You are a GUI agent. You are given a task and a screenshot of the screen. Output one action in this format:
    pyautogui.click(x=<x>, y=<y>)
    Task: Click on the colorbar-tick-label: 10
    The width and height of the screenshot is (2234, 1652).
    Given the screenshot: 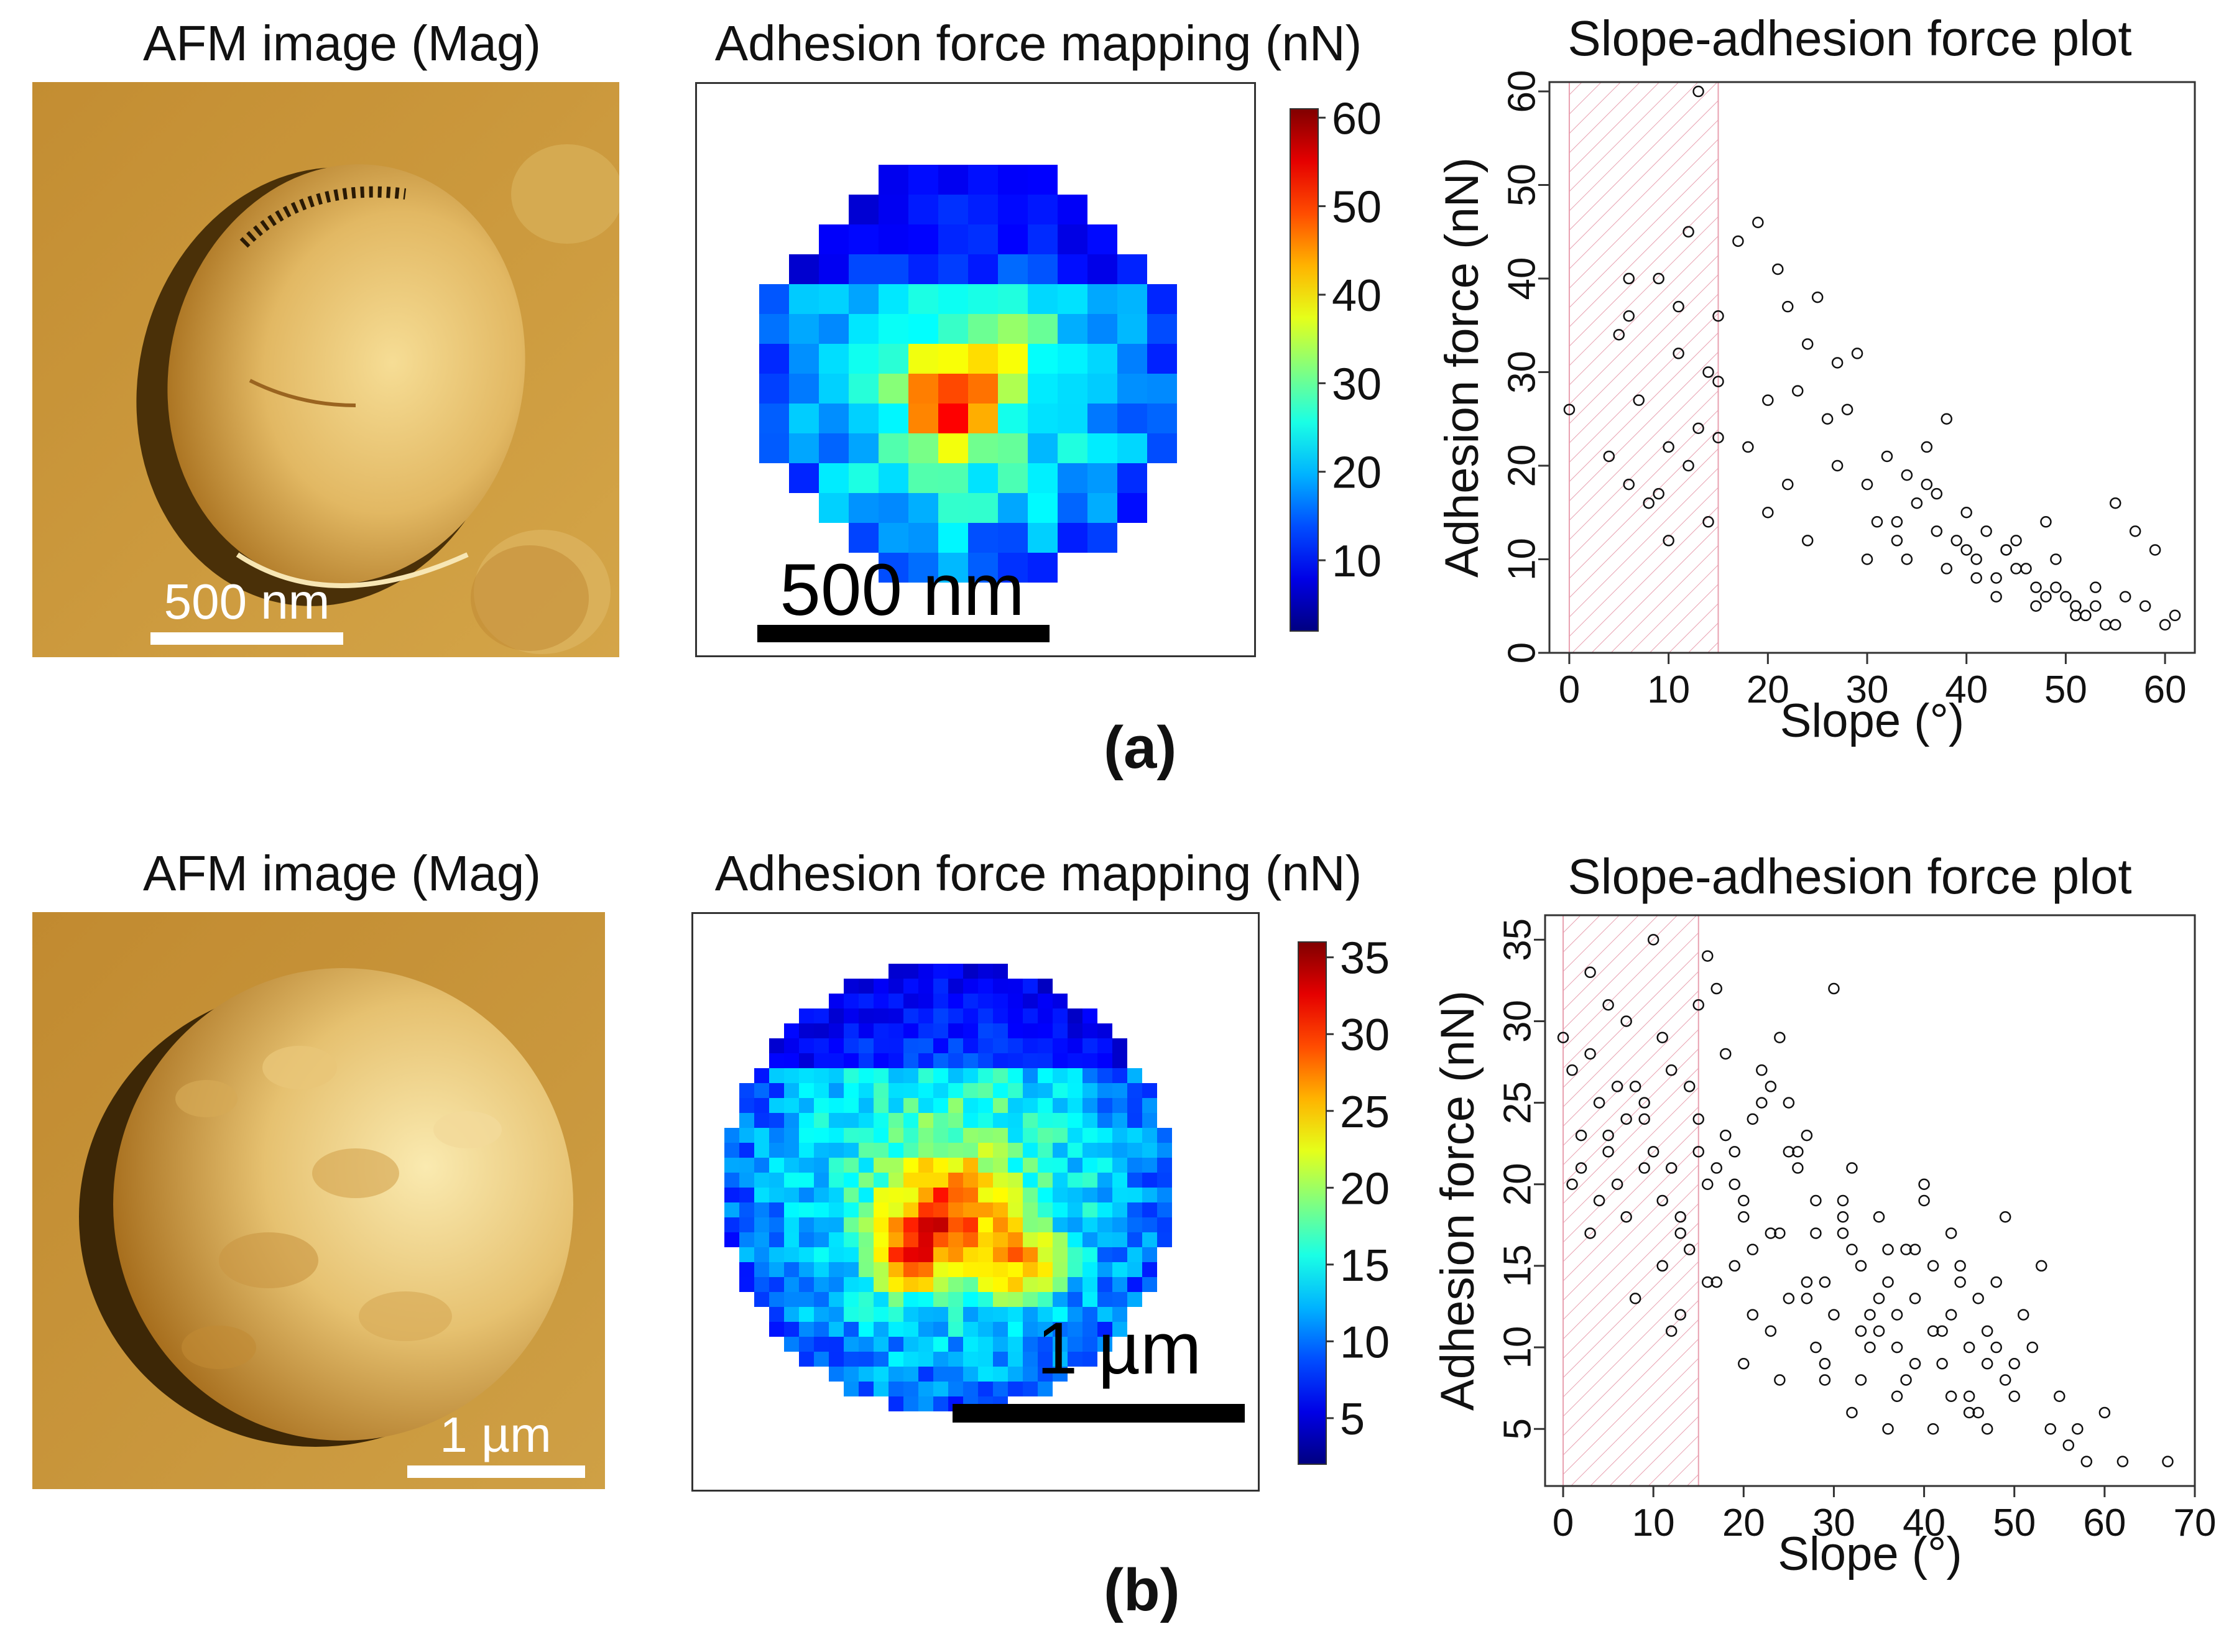 What is the action you would take?
    pyautogui.click(x=1357, y=561)
    